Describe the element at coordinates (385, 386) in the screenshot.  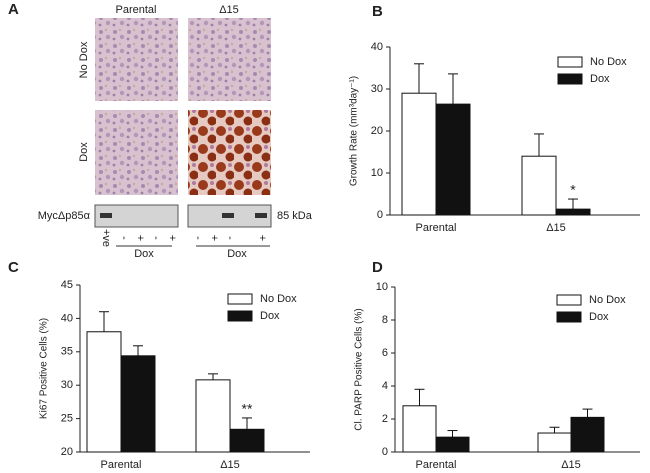
I see `y-tick-label: 4` at that location.